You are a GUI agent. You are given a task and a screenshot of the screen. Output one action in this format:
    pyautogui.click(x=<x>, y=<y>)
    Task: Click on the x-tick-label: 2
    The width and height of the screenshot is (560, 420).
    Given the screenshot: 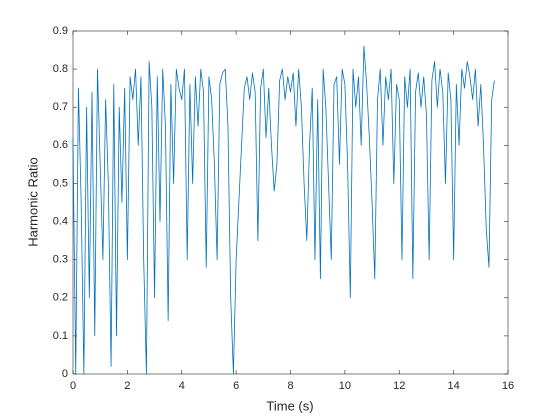 What is the action you would take?
    pyautogui.click(x=127, y=386)
    